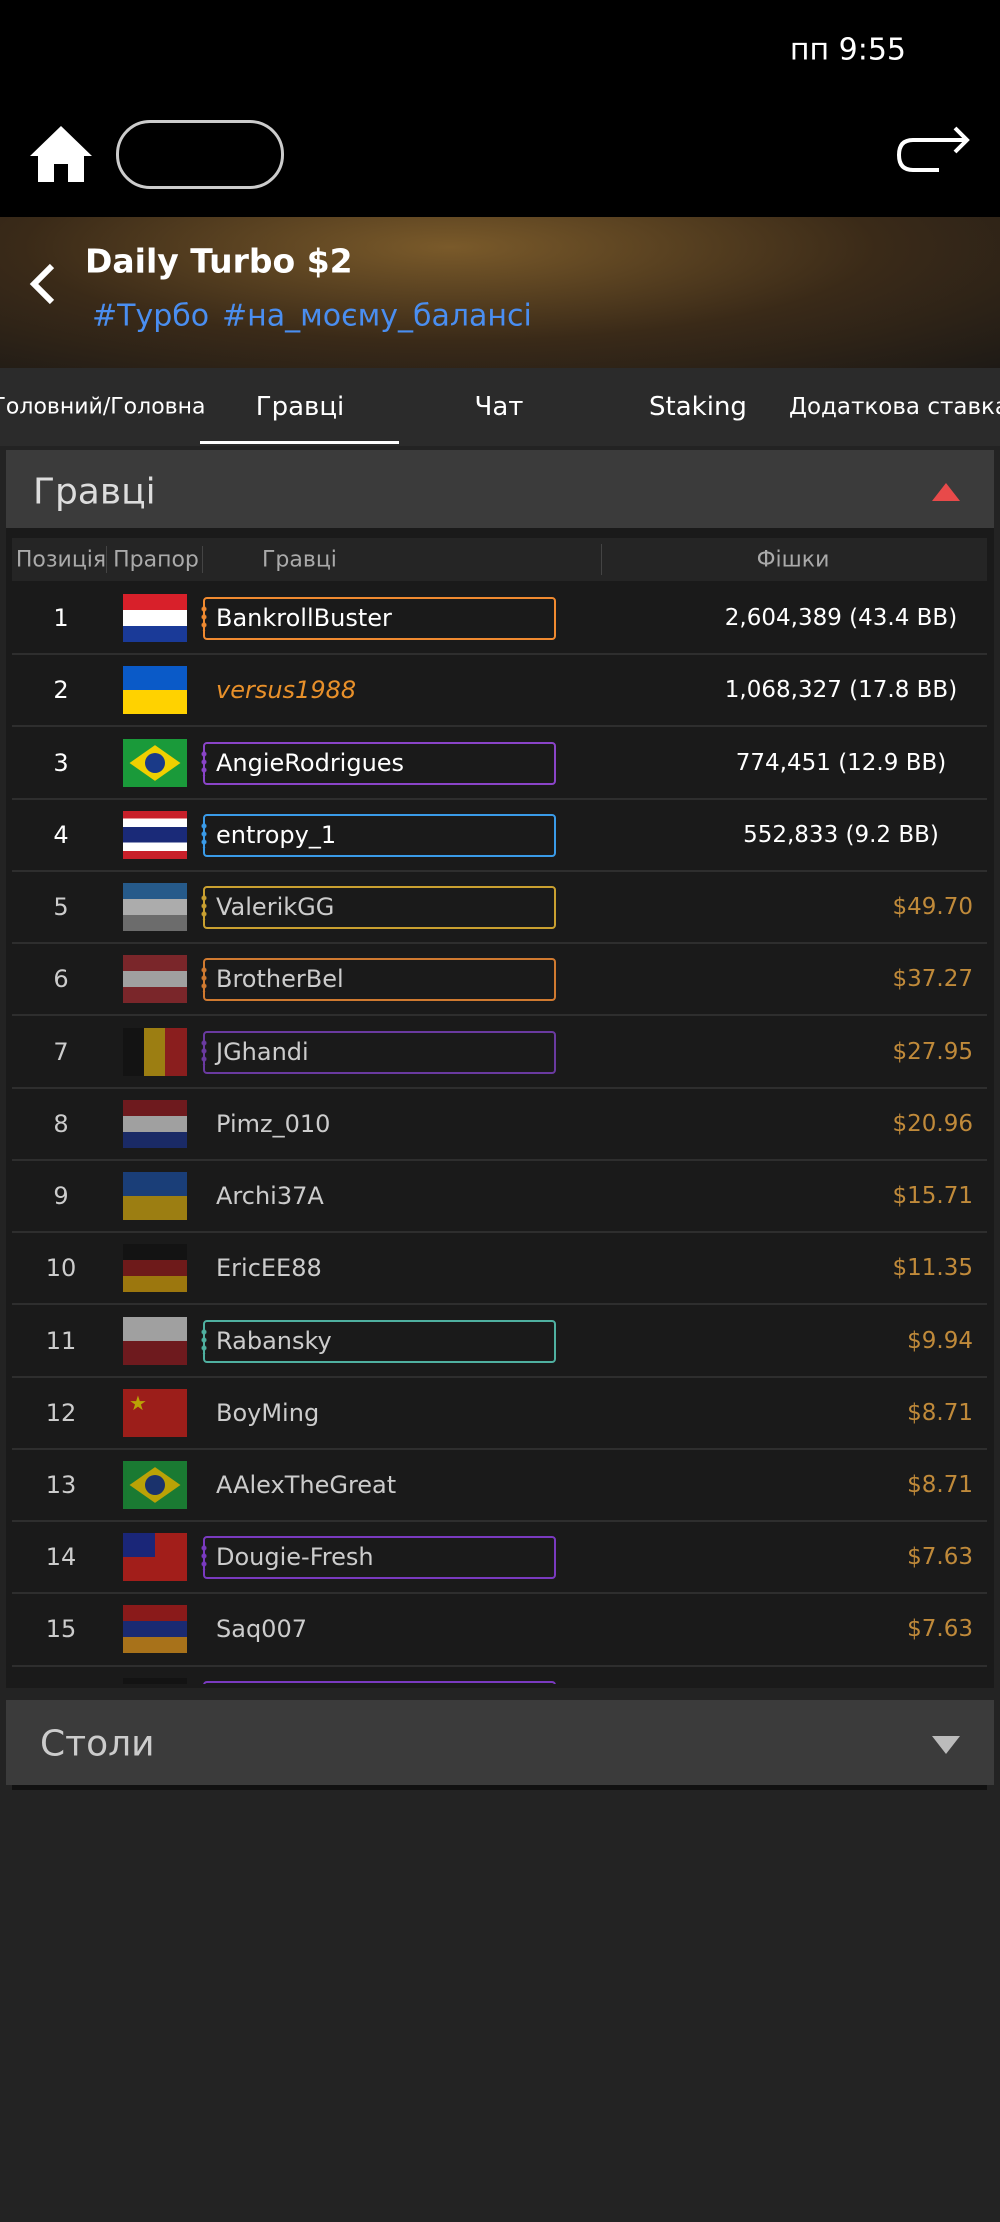 The height and width of the screenshot is (2222, 1000). Describe the element at coordinates (500, 292) in the screenshot. I see `header-banner` at that location.